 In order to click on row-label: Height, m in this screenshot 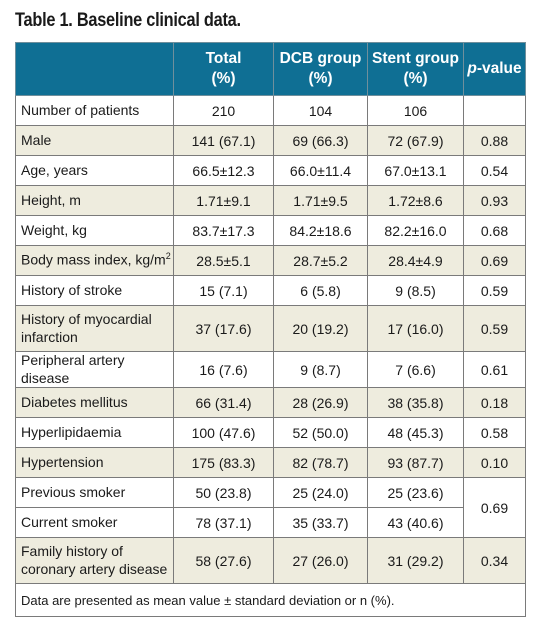, I will do `click(94, 200)`.